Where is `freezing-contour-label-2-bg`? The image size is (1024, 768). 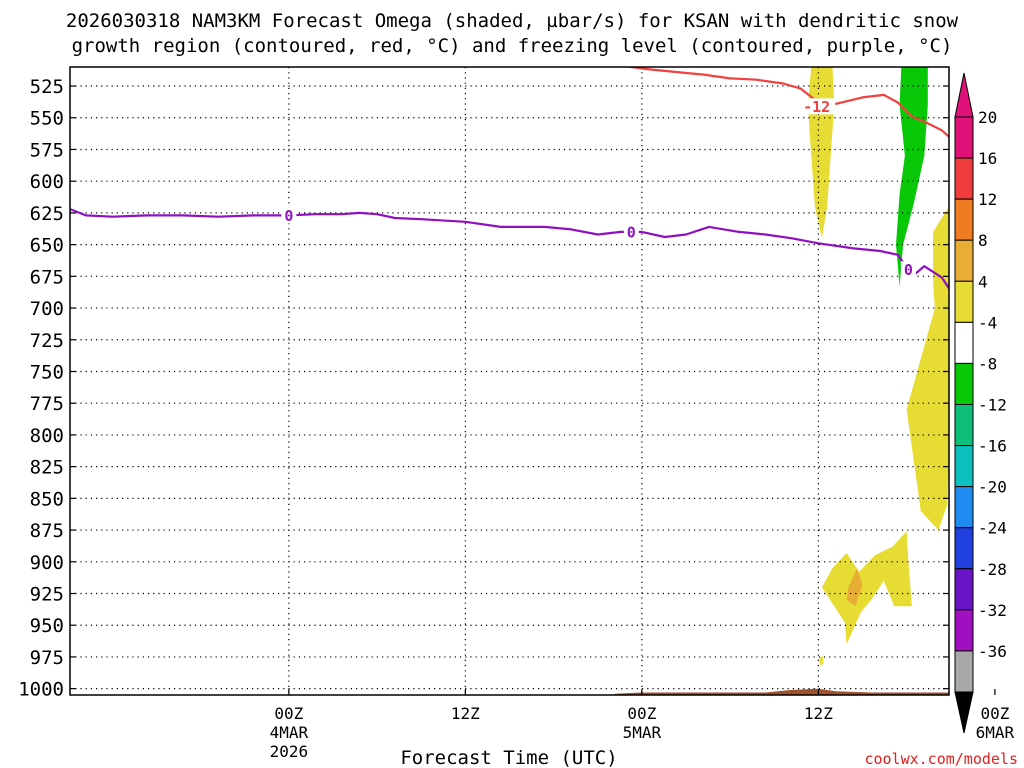
freezing-contour-label-2-bg is located at coordinates (908, 269).